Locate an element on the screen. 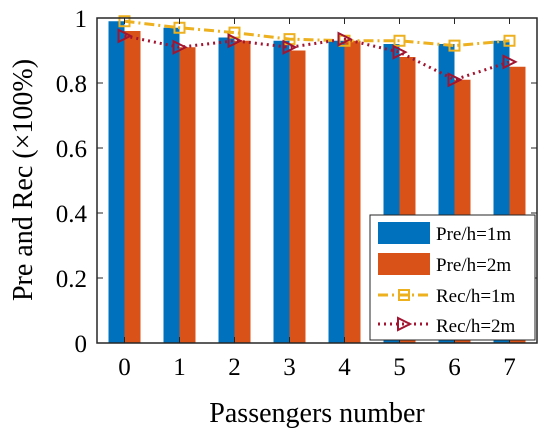  legend-label-rec-1m: Rec/h=1m is located at coordinates (476, 296).